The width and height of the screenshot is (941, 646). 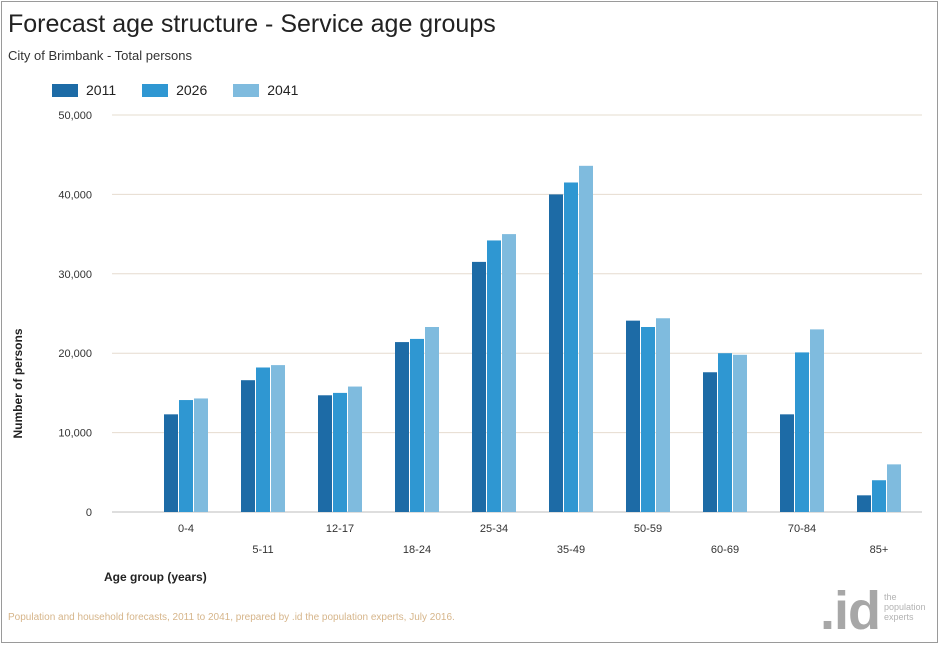 I want to click on logo-tagline: the population experts, so click(x=905, y=607).